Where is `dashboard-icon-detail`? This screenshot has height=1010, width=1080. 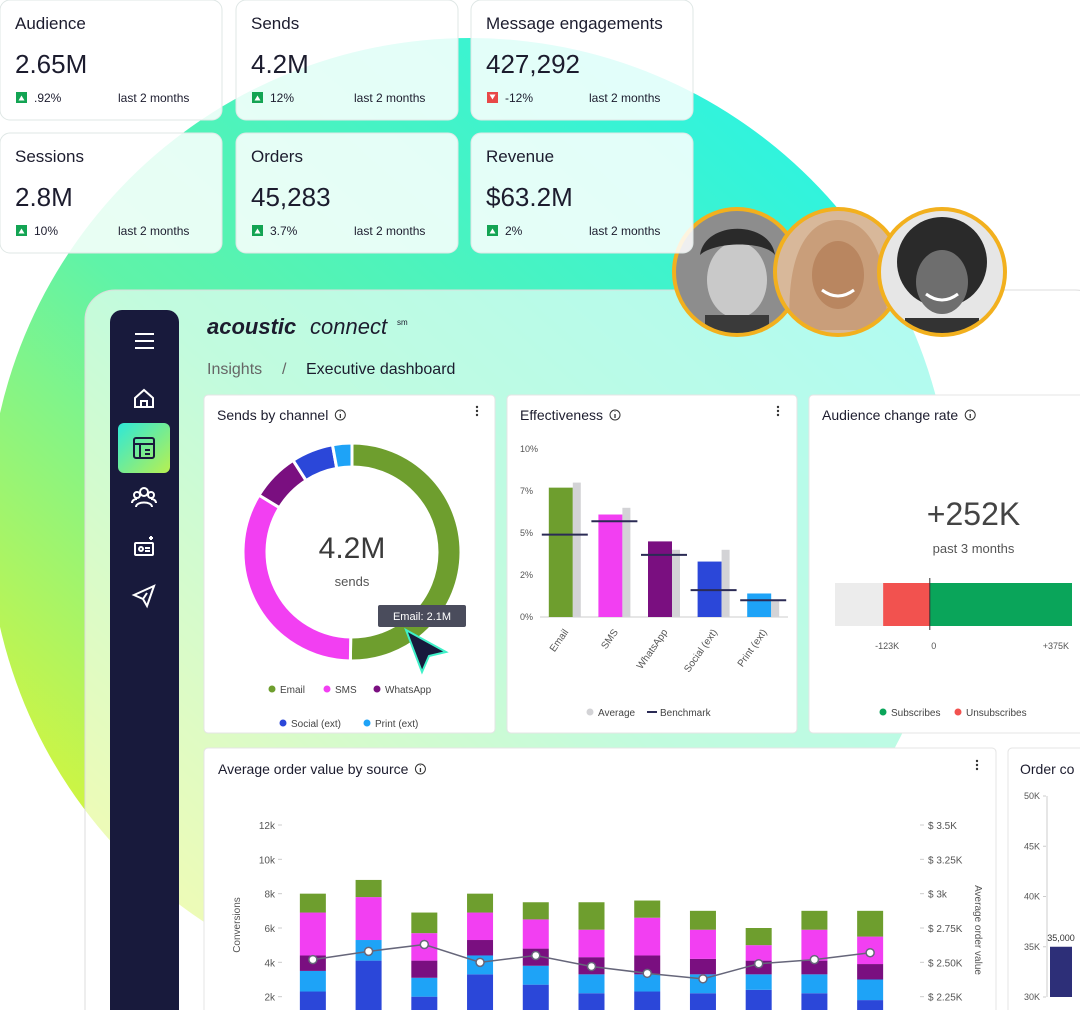 dashboard-icon-detail is located at coordinates (144, 450).